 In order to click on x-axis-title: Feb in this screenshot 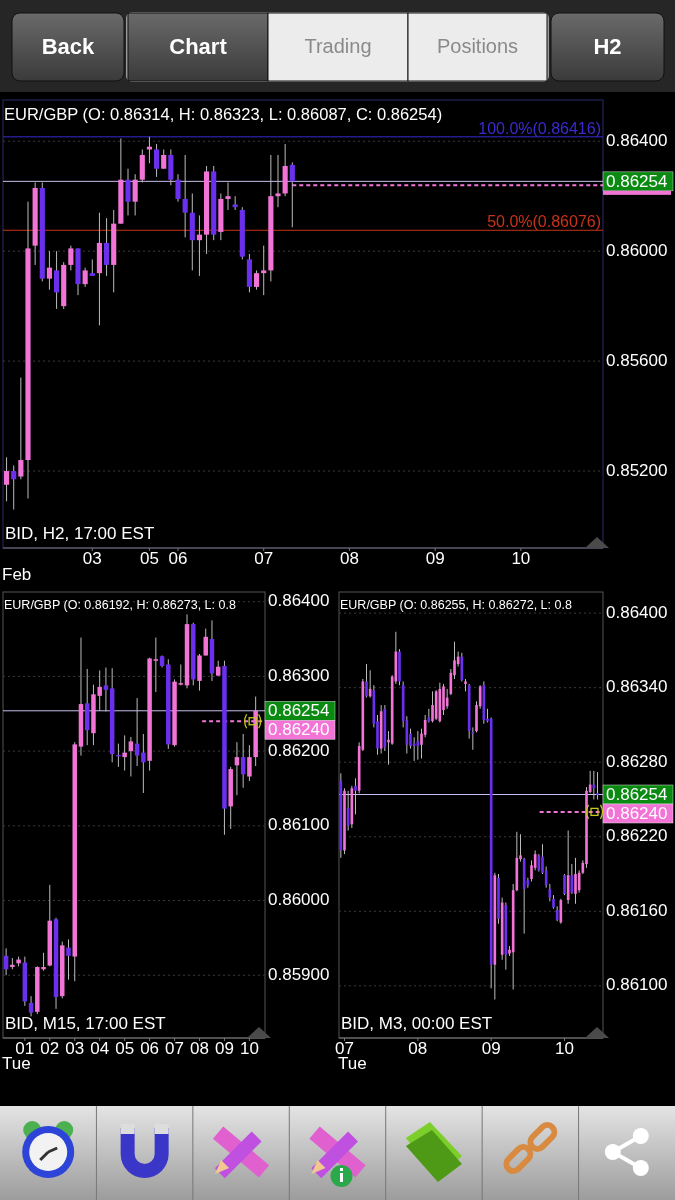, I will do `click(17, 574)`.